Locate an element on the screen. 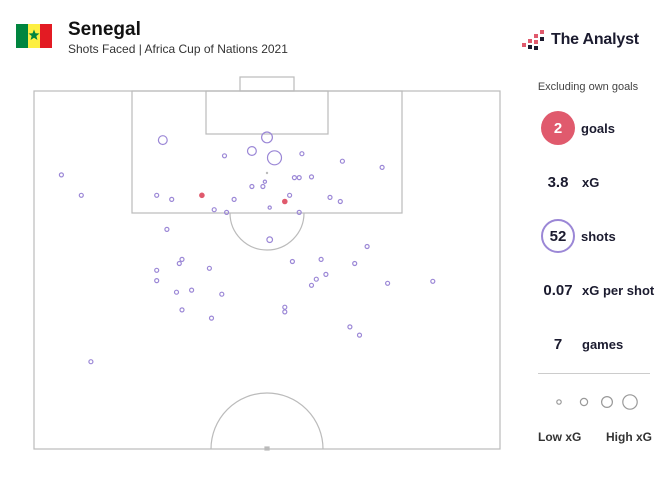 This screenshot has height=492, width=663. senegal-flag is located at coordinates (34, 36).